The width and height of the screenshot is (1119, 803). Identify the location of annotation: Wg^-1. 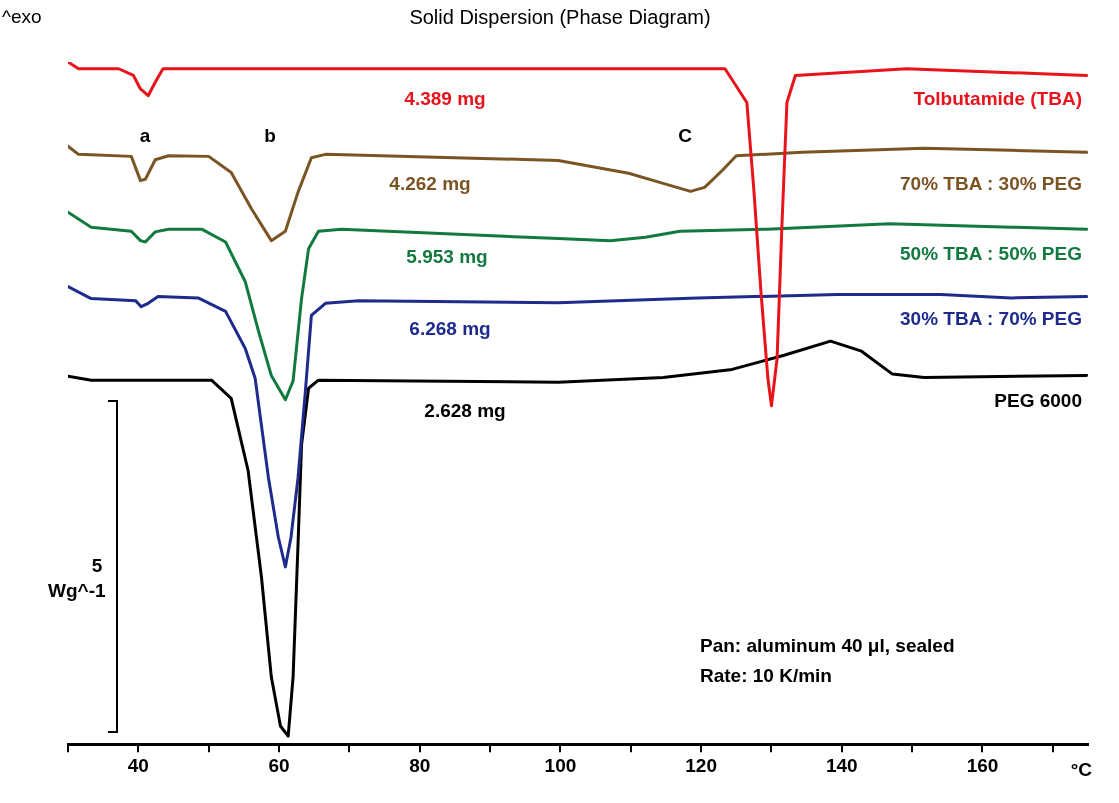
(77, 591).